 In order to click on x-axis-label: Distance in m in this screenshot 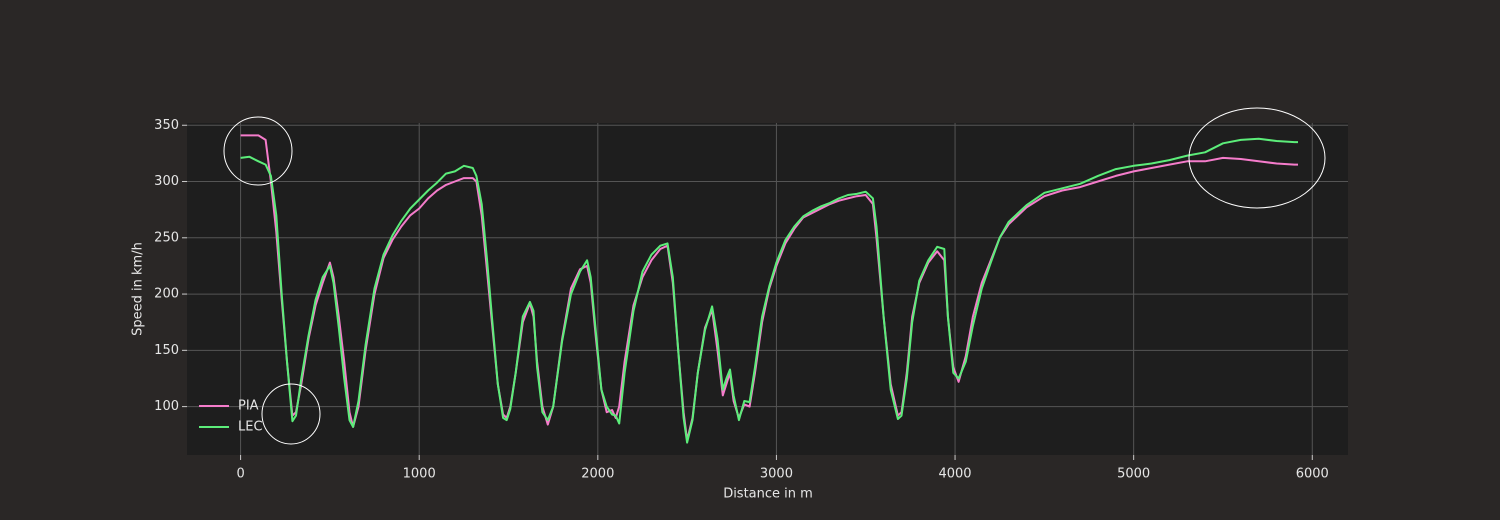, I will do `click(768, 494)`.